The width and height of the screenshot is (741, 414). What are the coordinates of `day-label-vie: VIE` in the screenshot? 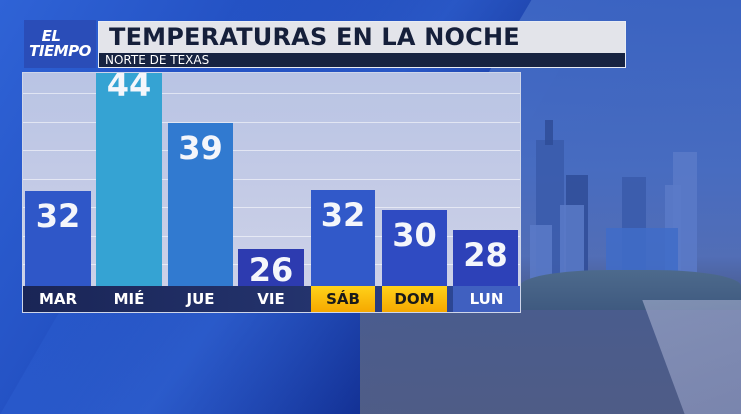 It's located at (271, 299).